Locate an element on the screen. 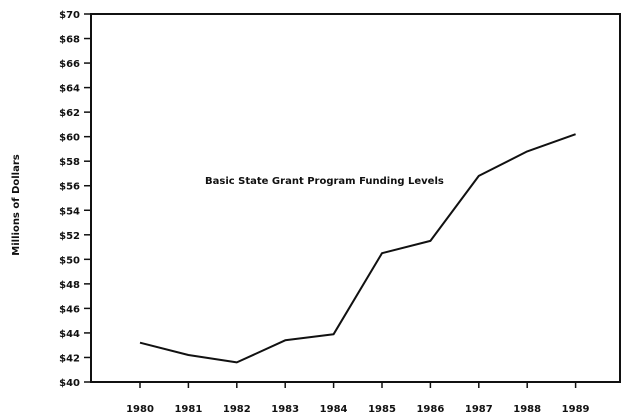  x-axis: 1980 1981 1982 1983 1984 1985 1986 1987 1988 1989 is located at coordinates (358, 397).